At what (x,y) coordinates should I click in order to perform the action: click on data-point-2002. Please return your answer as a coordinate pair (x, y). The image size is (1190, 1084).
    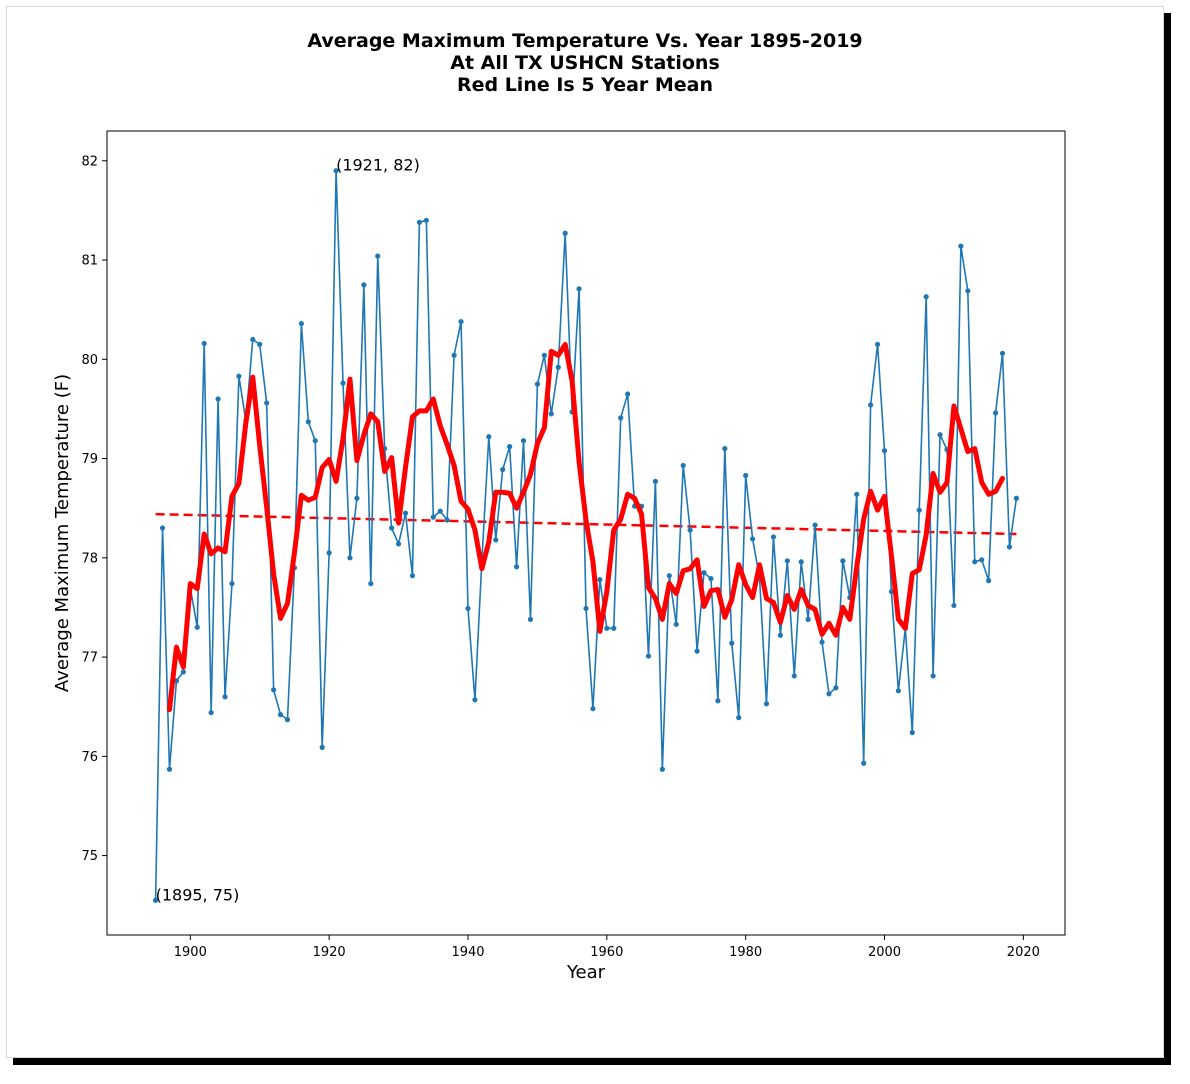
    Looking at the image, I should click on (898, 691).